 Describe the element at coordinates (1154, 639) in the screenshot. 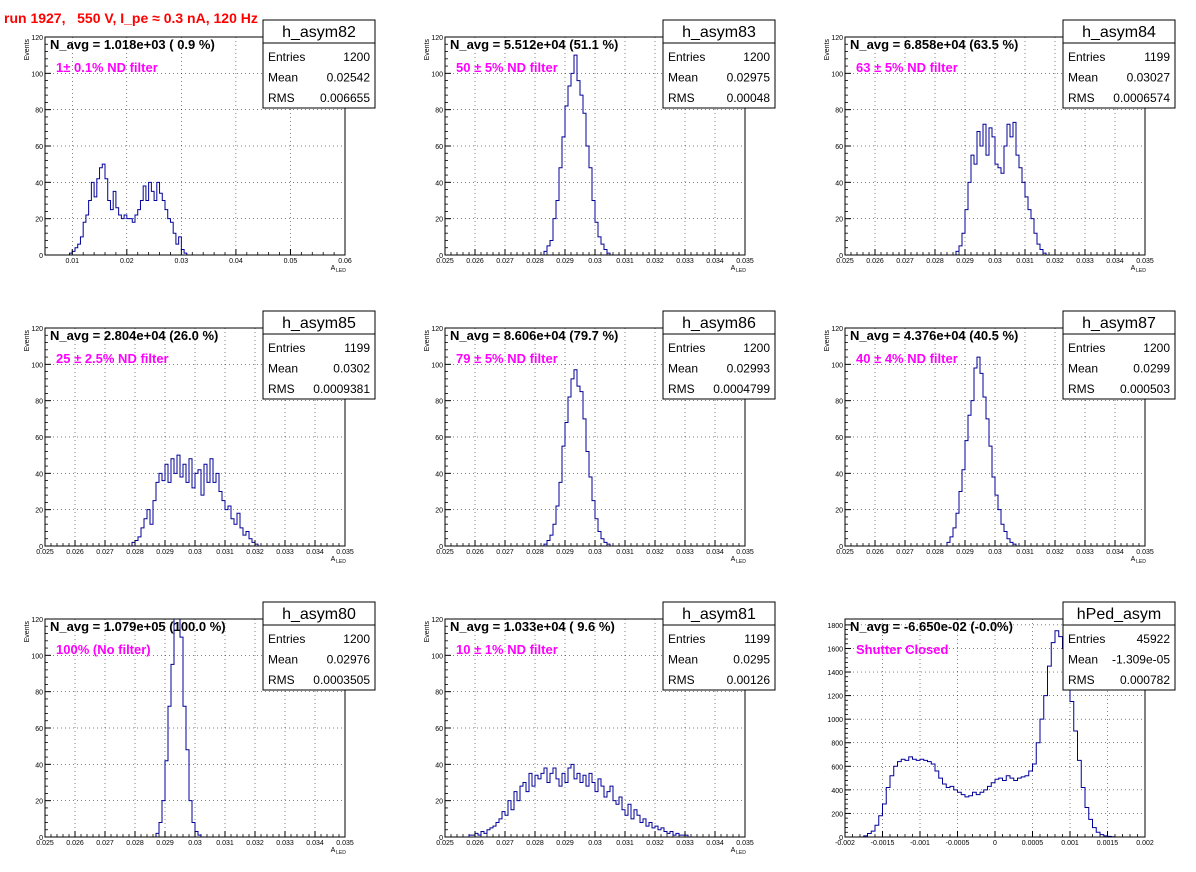

I see `stats-value-entries: 45922` at that location.